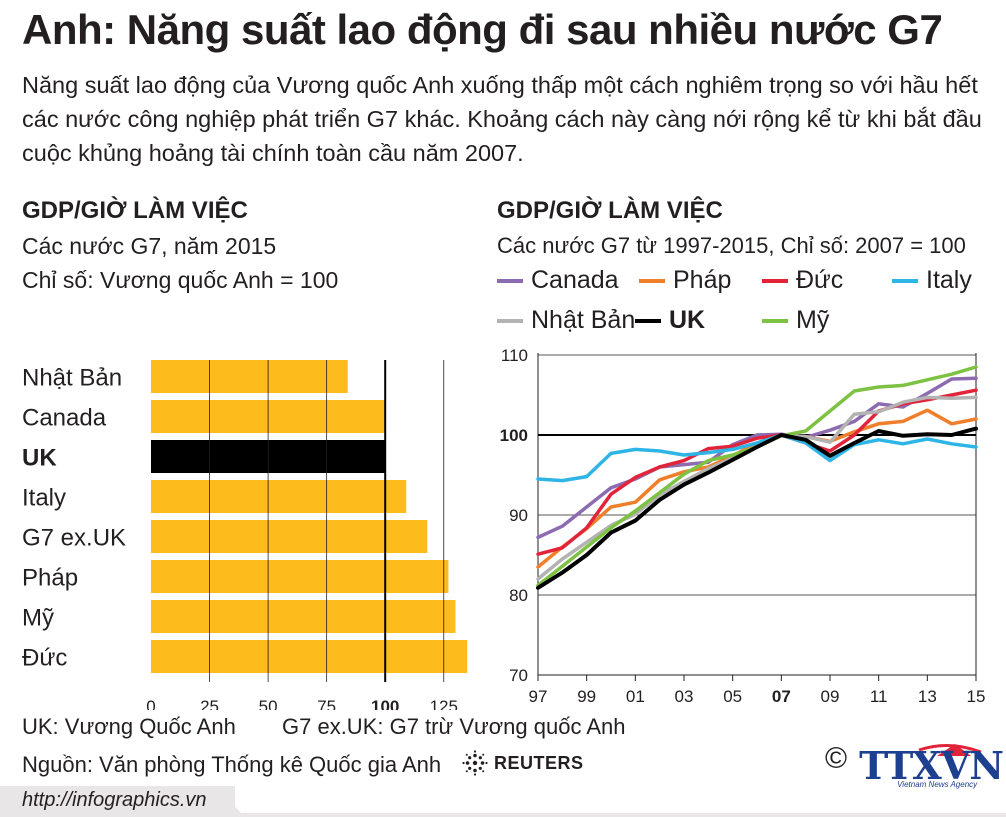 The width and height of the screenshot is (1006, 817). I want to click on bar-label-canada: Canada, so click(64, 418).